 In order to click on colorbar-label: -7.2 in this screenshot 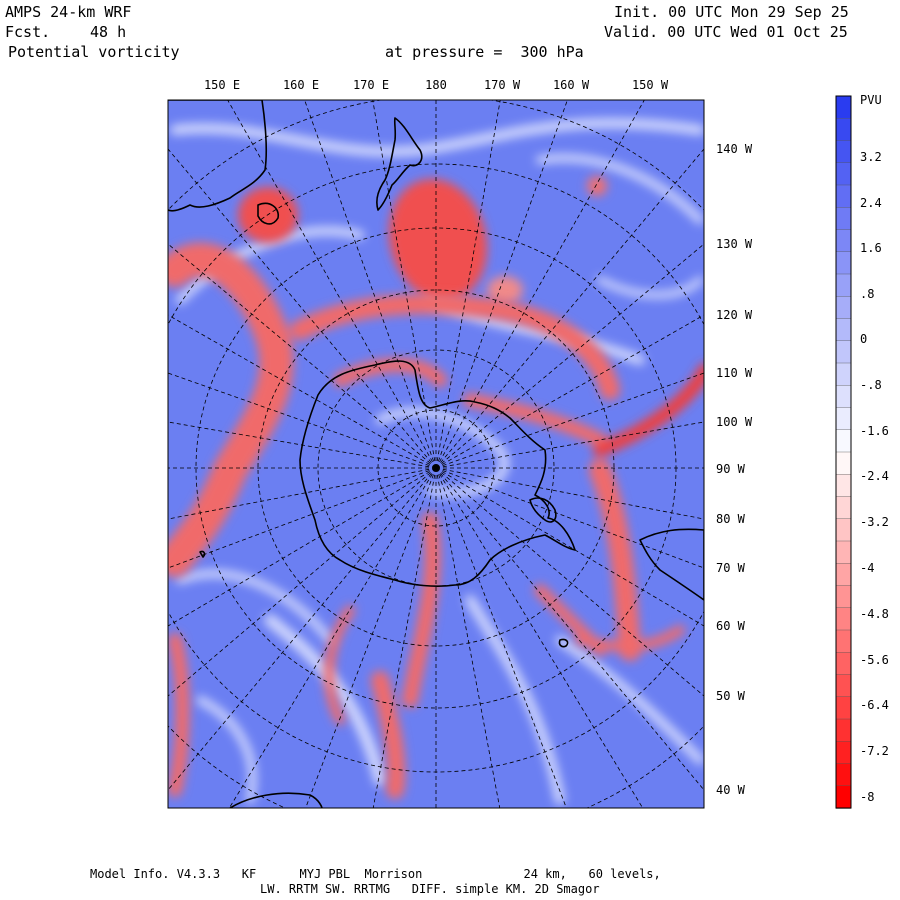, I will do `click(874, 751)`.